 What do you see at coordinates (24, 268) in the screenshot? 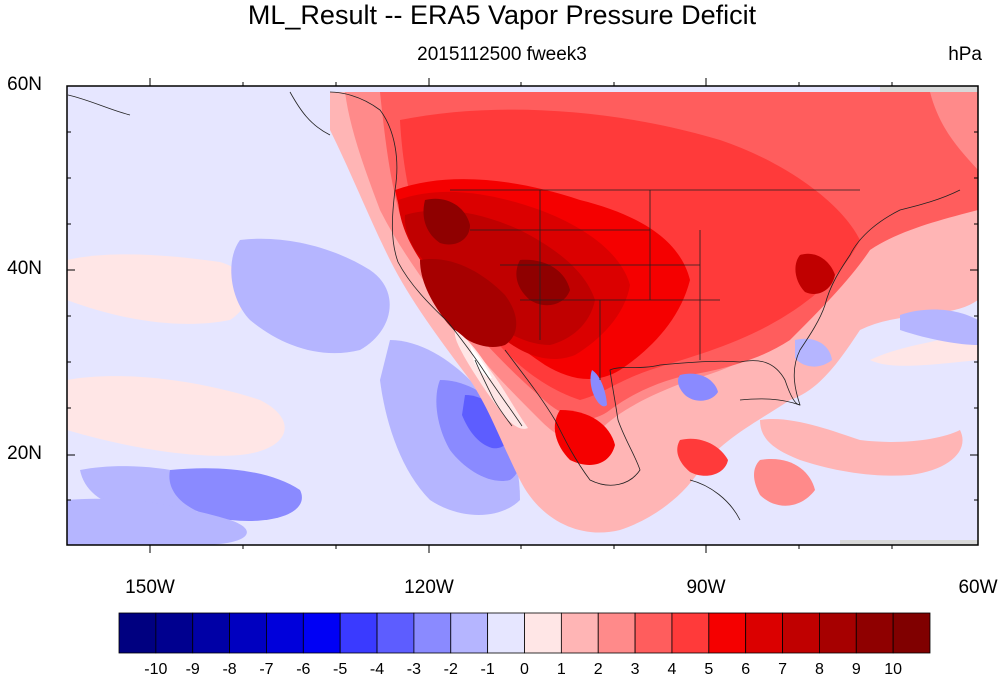
I see `lat-tick-label-40n: 40N` at bounding box center [24, 268].